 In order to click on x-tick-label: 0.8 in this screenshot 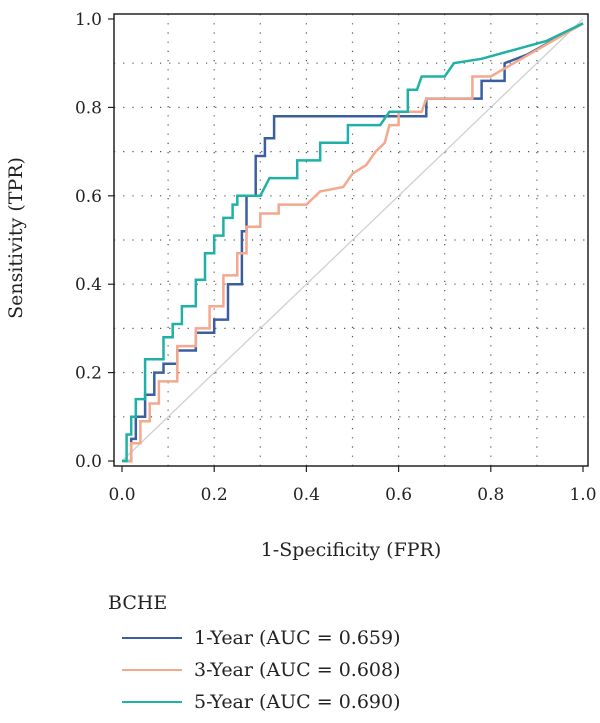, I will do `click(490, 495)`.